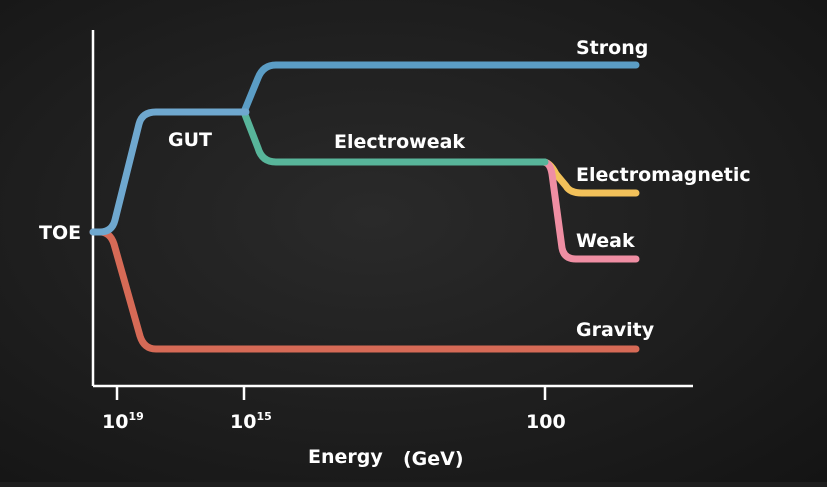  What do you see at coordinates (615, 330) in the screenshot?
I see `gravity-label: Gravity` at bounding box center [615, 330].